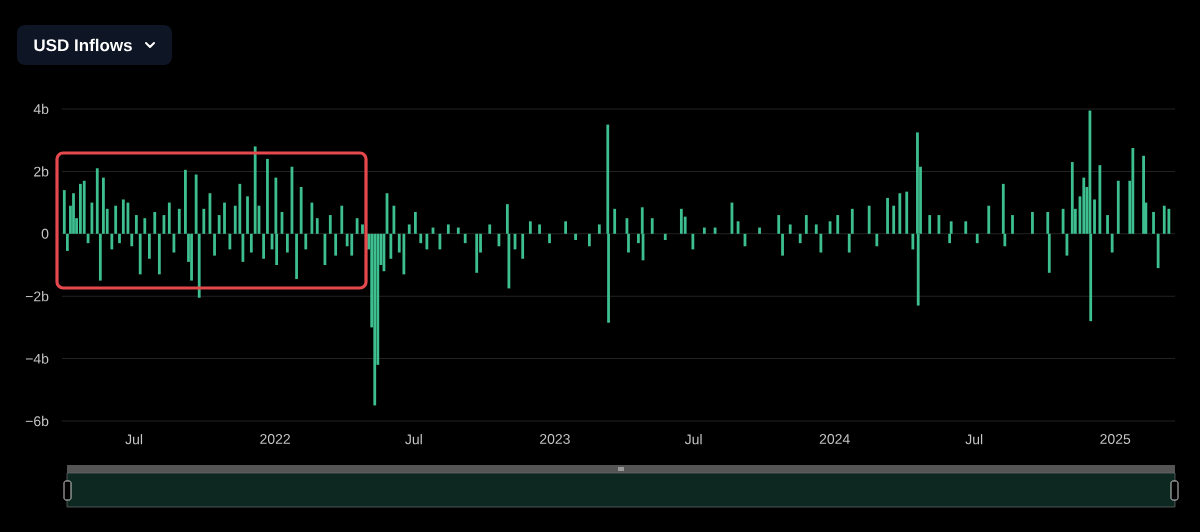 The width and height of the screenshot is (1200, 532). Describe the element at coordinates (83, 45) in the screenshot. I see `chart-title: USD Inflows` at that location.